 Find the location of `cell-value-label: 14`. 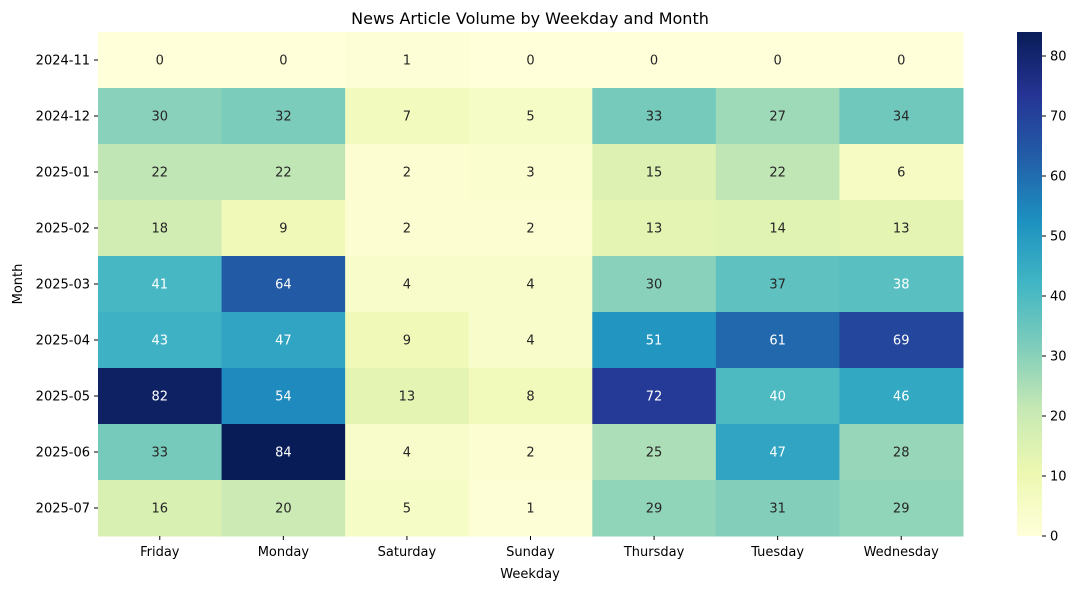

cell-value-label: 14 is located at coordinates (777, 229).